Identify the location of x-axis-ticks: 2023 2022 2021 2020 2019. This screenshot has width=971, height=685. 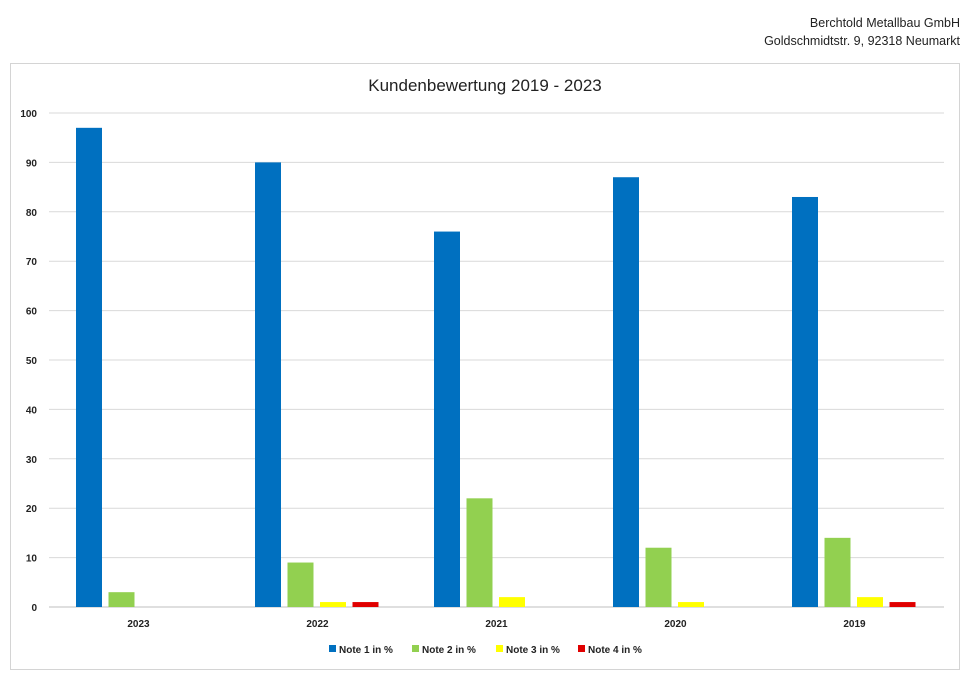
(496, 624).